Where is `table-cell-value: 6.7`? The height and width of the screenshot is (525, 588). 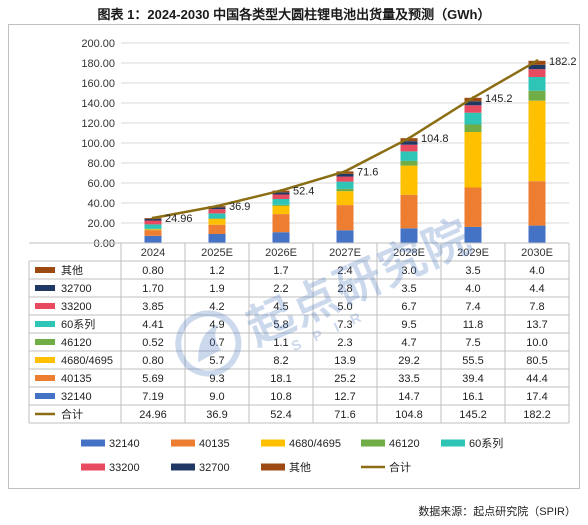
table-cell-value: 6.7 is located at coordinates (408, 307).